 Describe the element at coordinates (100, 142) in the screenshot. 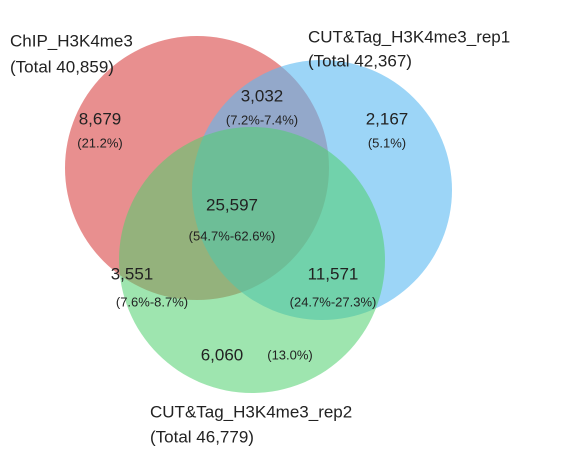

I see `region-percent: (21.2%)` at that location.